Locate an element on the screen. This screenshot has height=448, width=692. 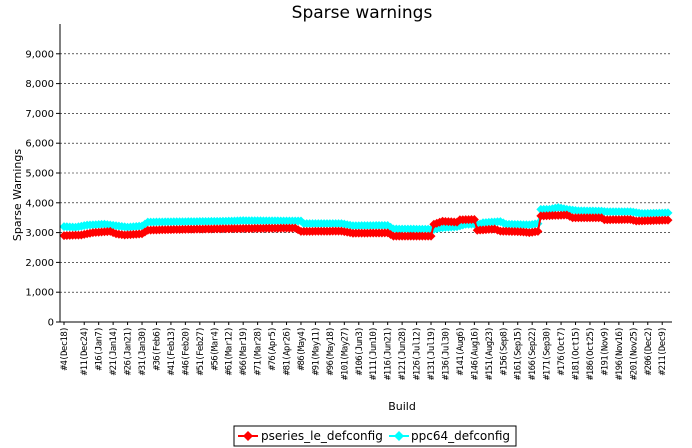
x-tick-label: #141(Aug6) is located at coordinates (461, 351).